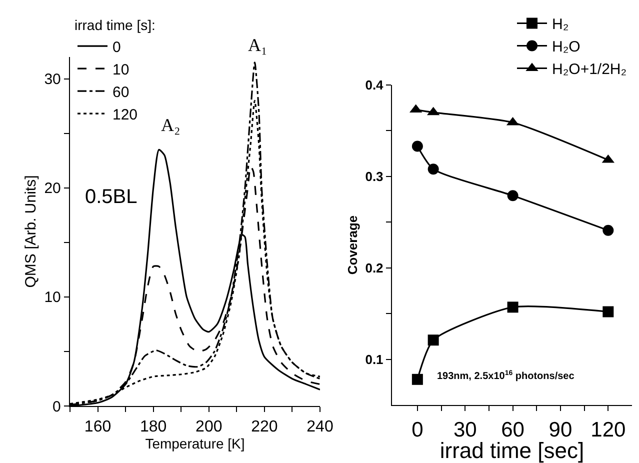 This screenshot has width=639, height=463. I want to click on x-tick-label: 180, so click(153, 427).